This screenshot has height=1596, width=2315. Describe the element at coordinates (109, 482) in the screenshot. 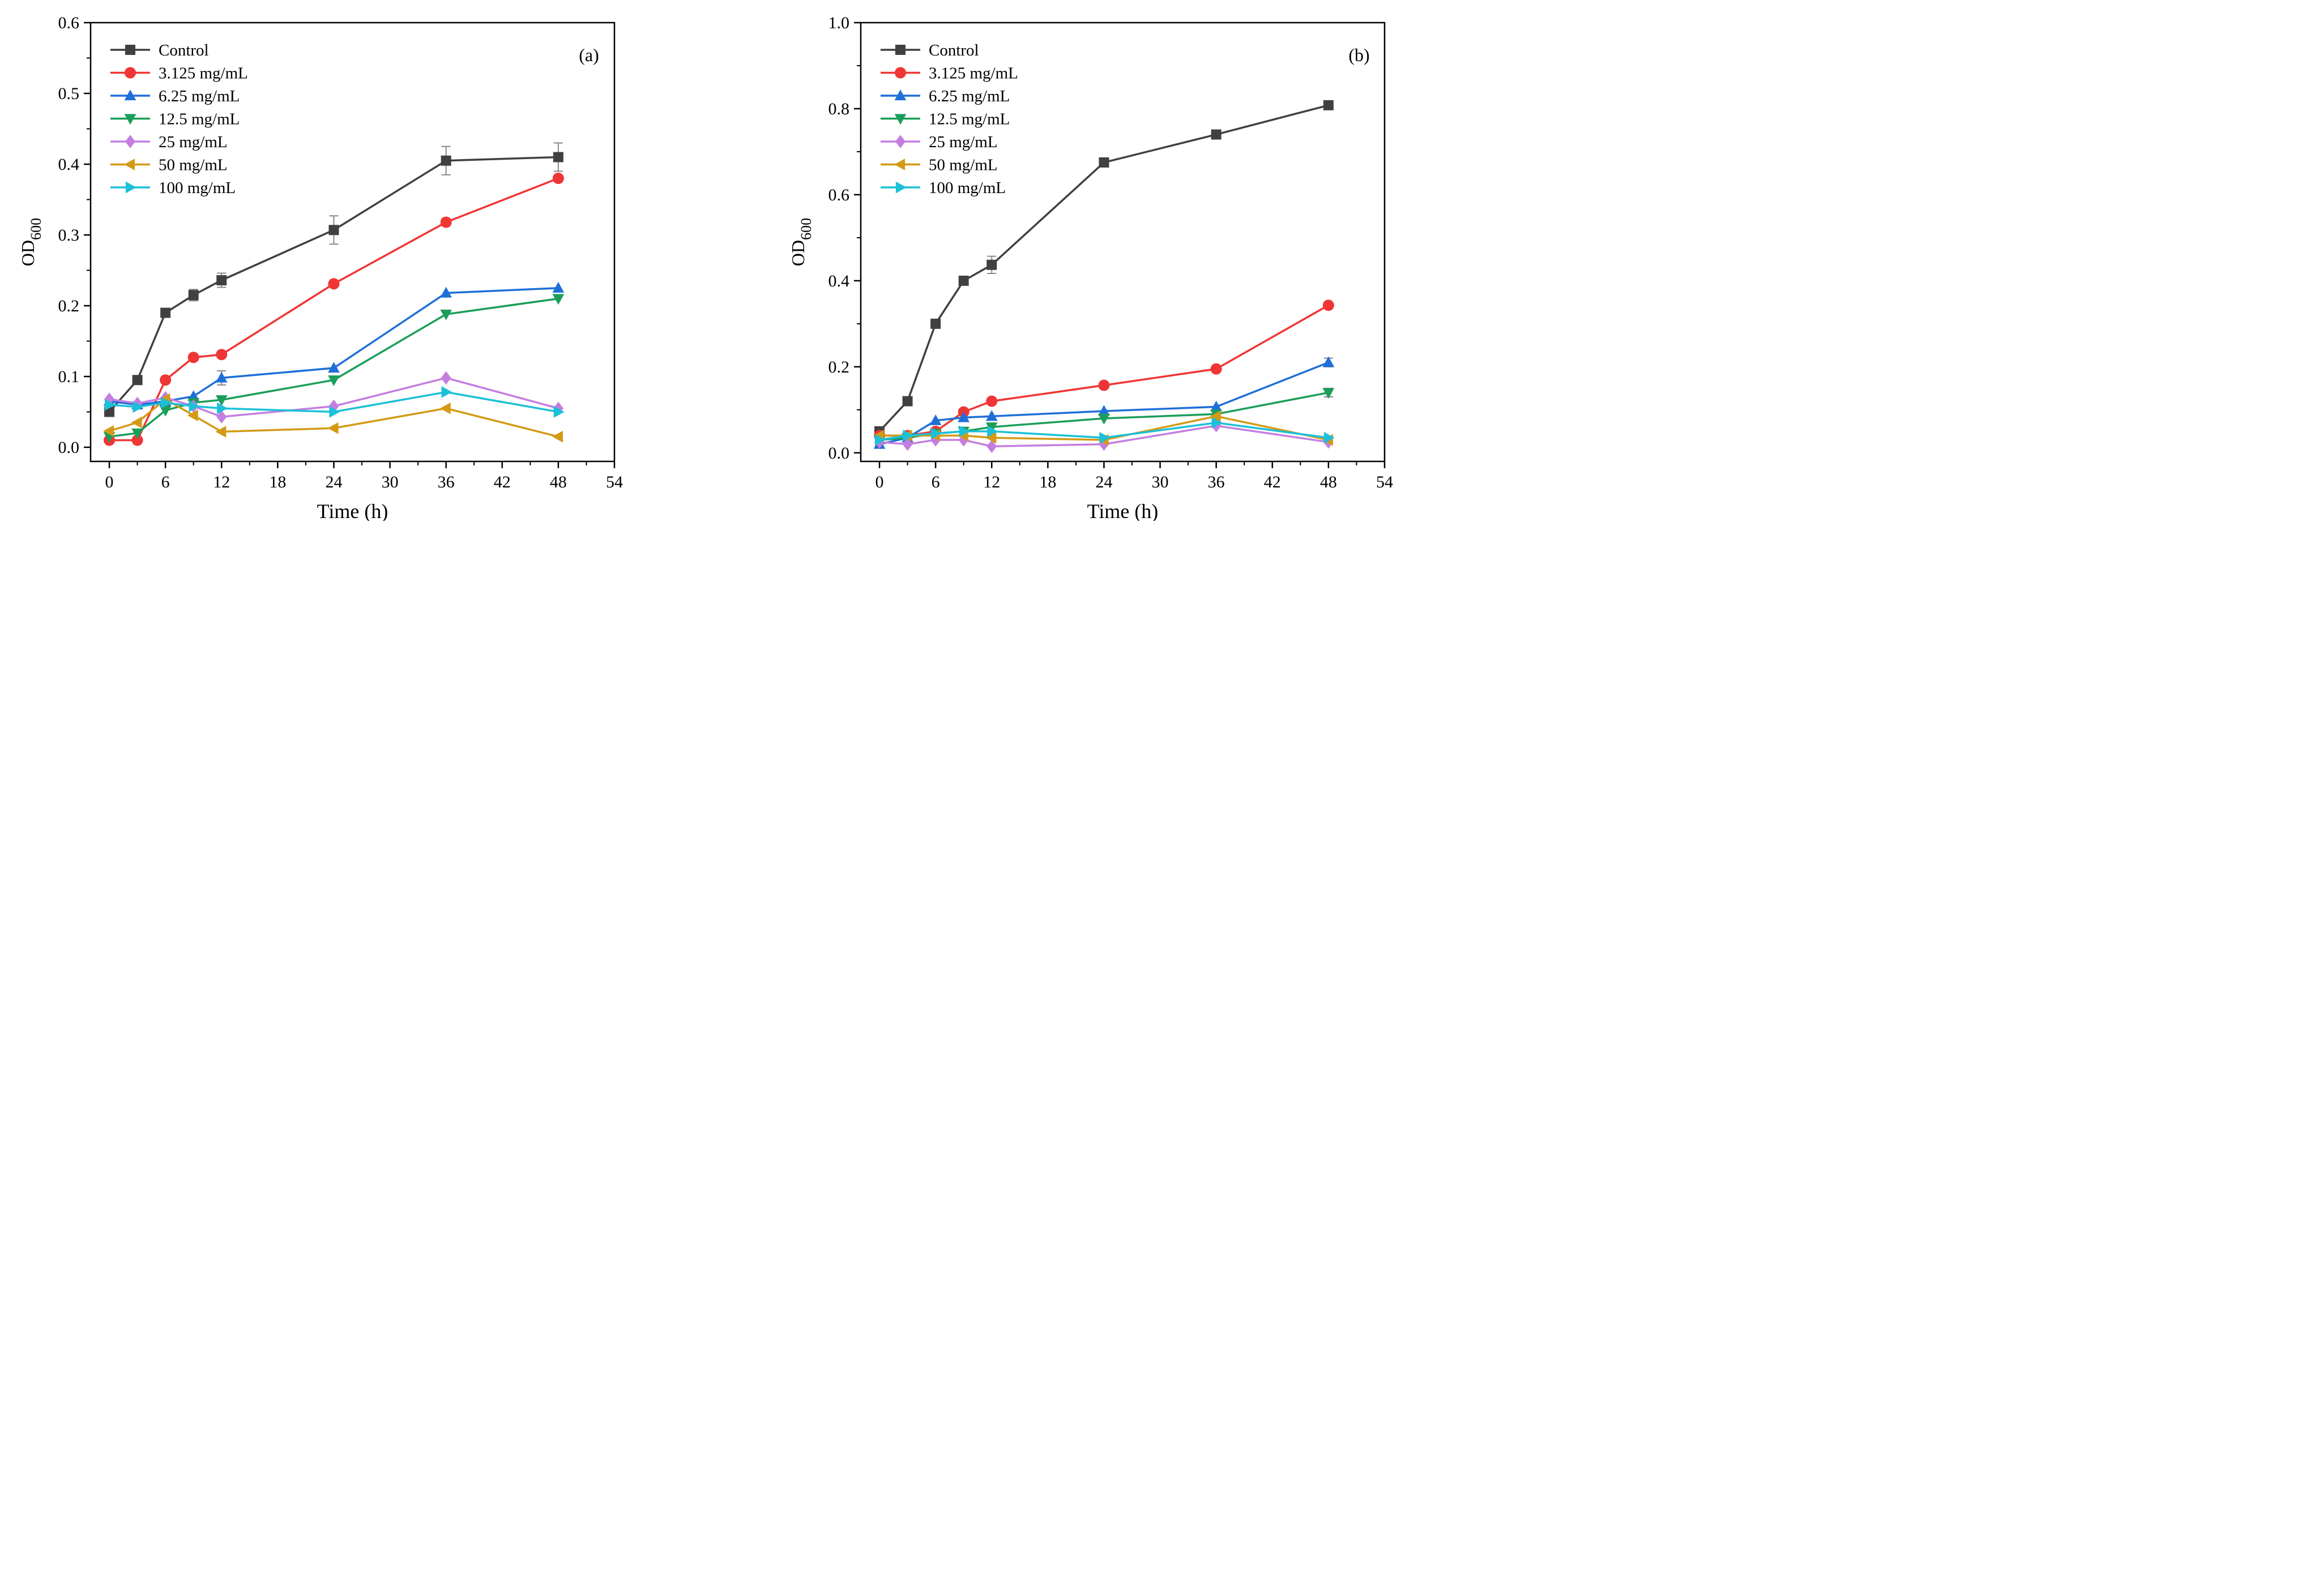

I see `x-tick-label: 0` at that location.